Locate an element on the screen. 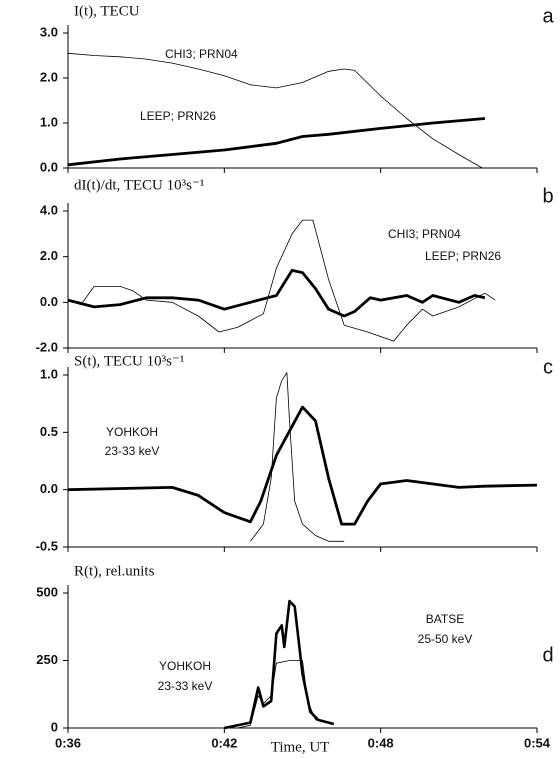  x-tick-label: 0:36 is located at coordinates (68, 742).